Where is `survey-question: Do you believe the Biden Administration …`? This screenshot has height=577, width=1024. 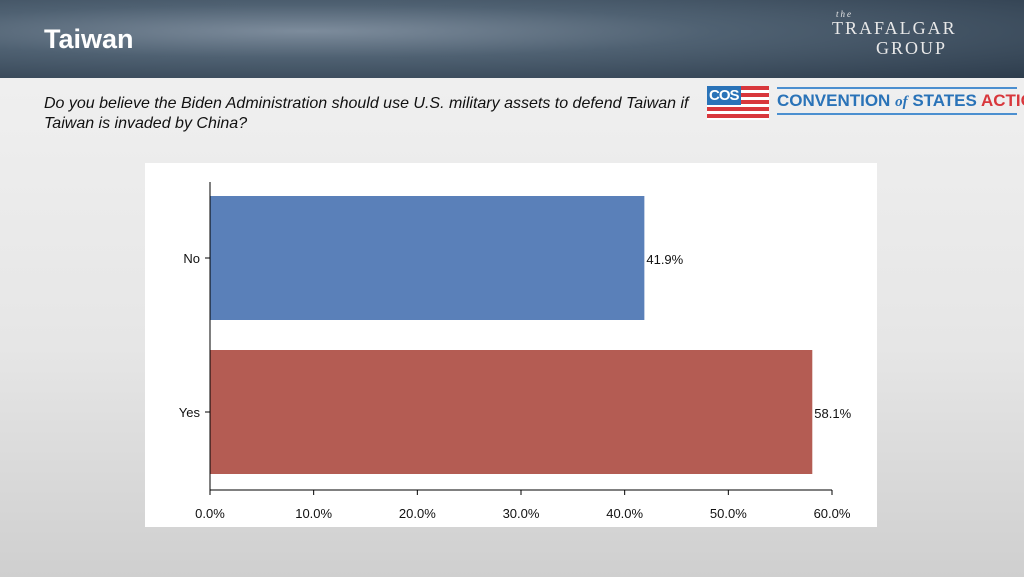
survey-question: Do you believe the Biden Administration … is located at coordinates (366, 113).